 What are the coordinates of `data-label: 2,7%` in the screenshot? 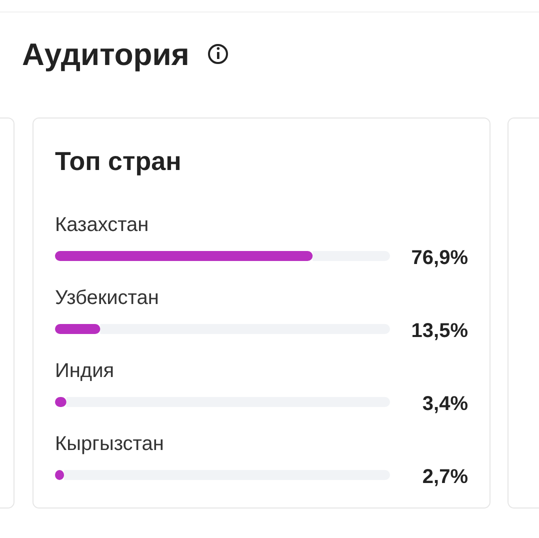 It's located at (445, 477).